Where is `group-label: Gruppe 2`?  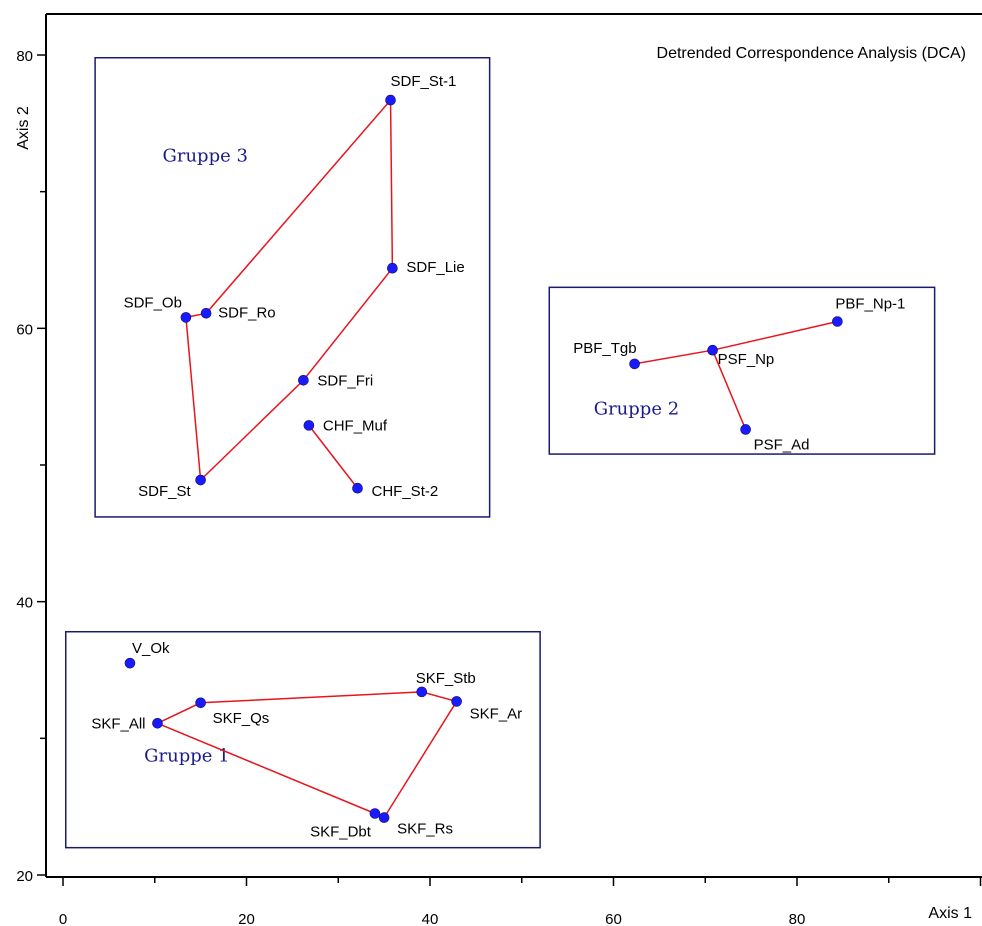
group-label: Gruppe 2 is located at coordinates (636, 408).